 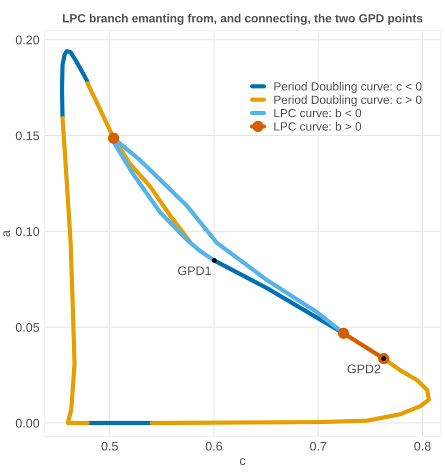 What do you see at coordinates (194, 271) in the screenshot?
I see `annotation: GPD1` at bounding box center [194, 271].